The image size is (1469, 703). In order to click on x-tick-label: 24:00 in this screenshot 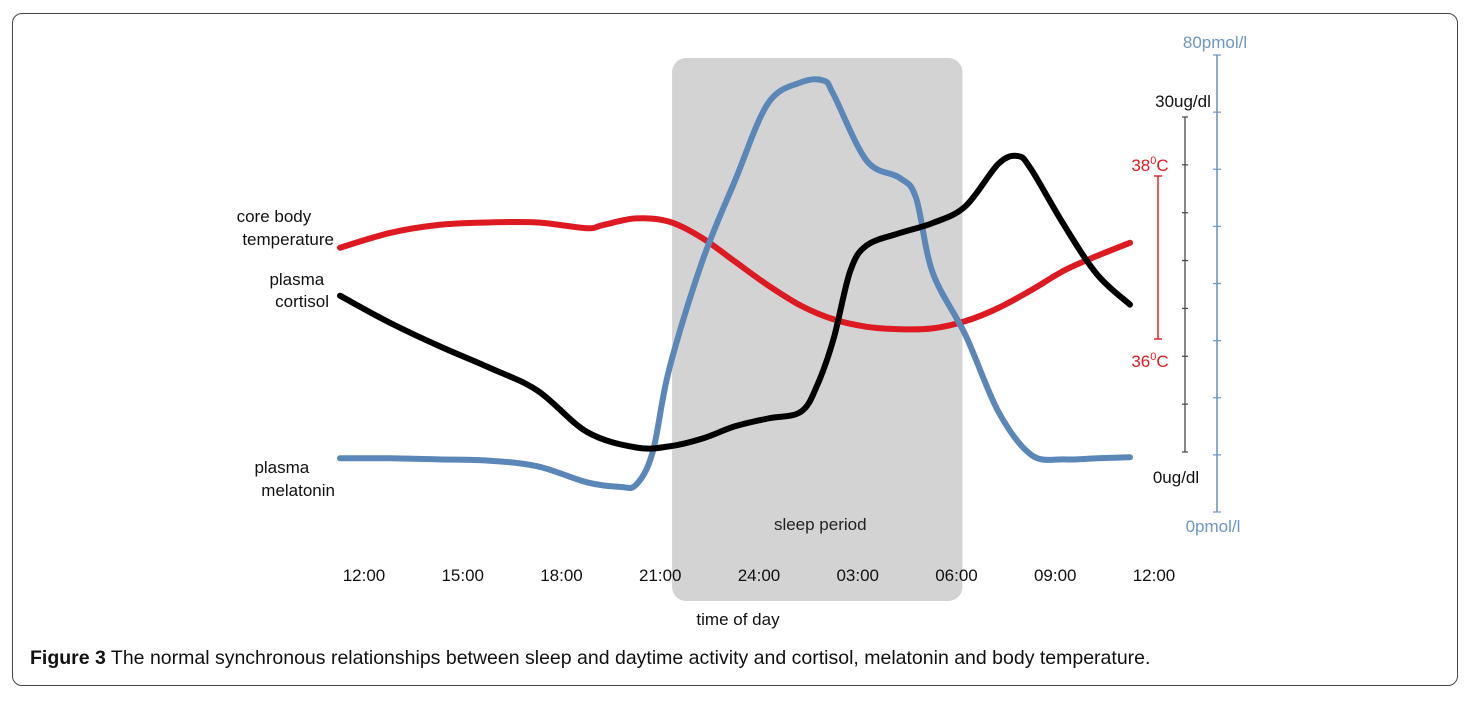, I will do `click(759, 575)`.